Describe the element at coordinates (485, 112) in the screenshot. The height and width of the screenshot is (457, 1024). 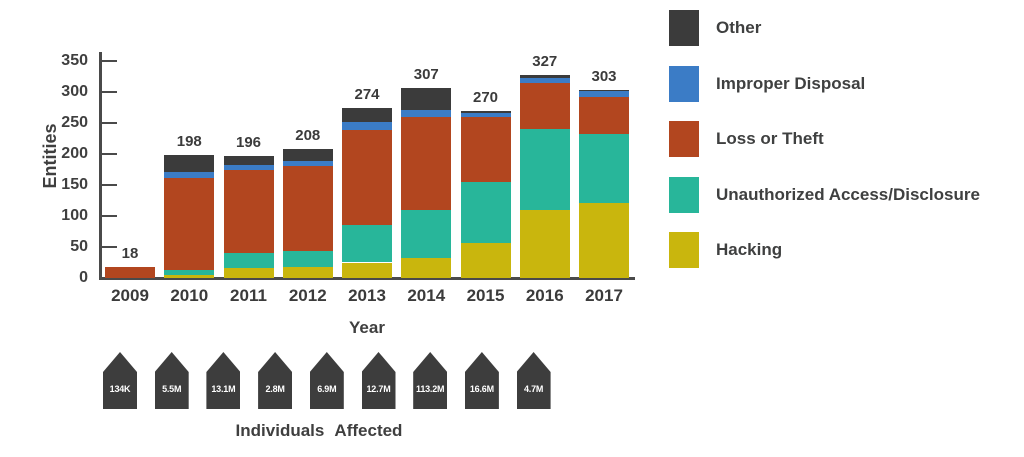
I see `bar-segment-2015-other` at that location.